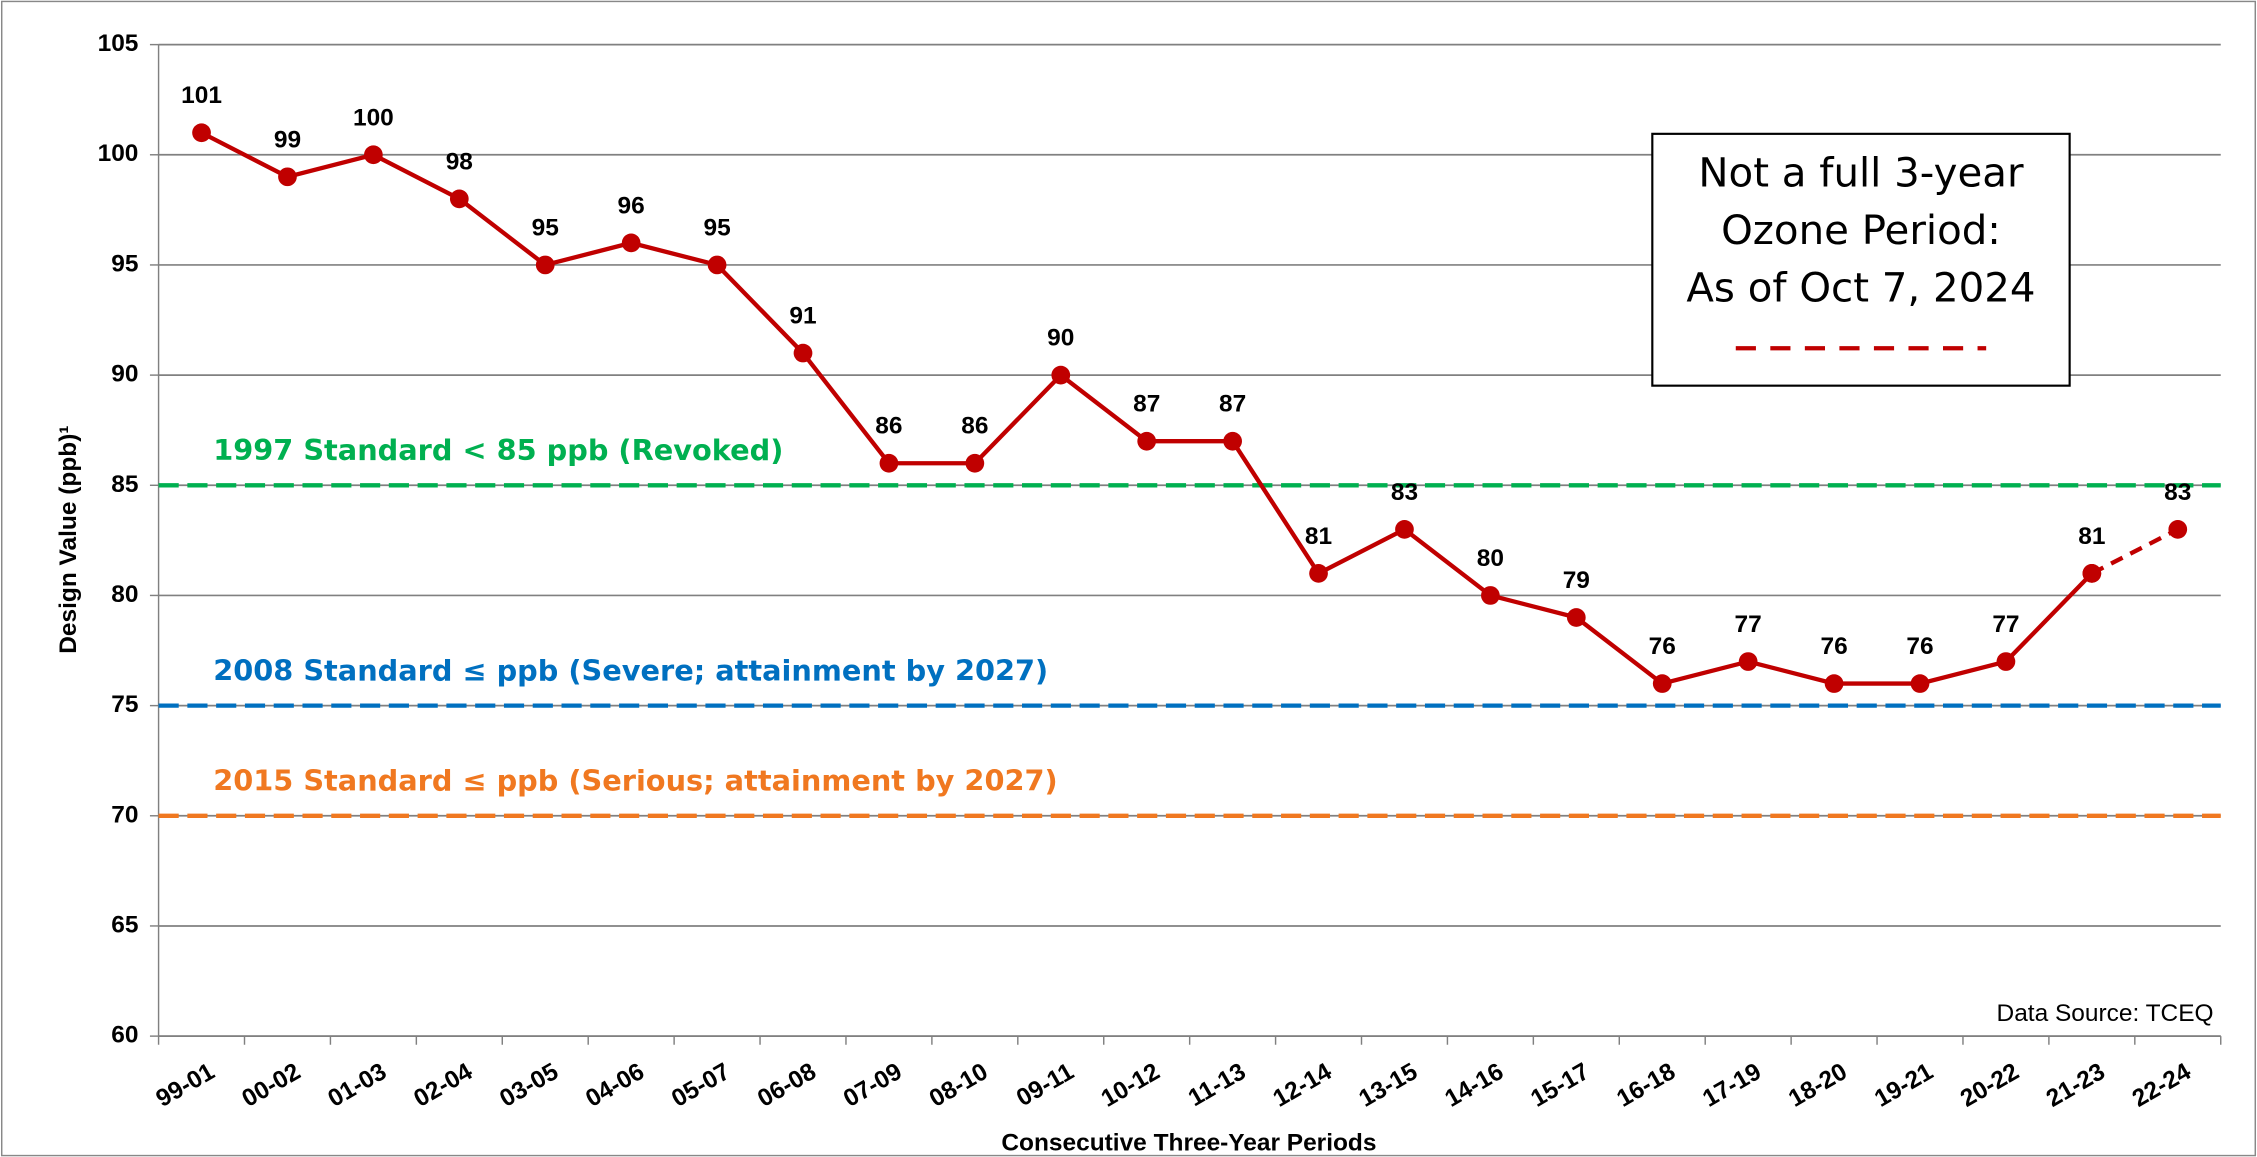  I want to click on value-label: 96, so click(631, 205).